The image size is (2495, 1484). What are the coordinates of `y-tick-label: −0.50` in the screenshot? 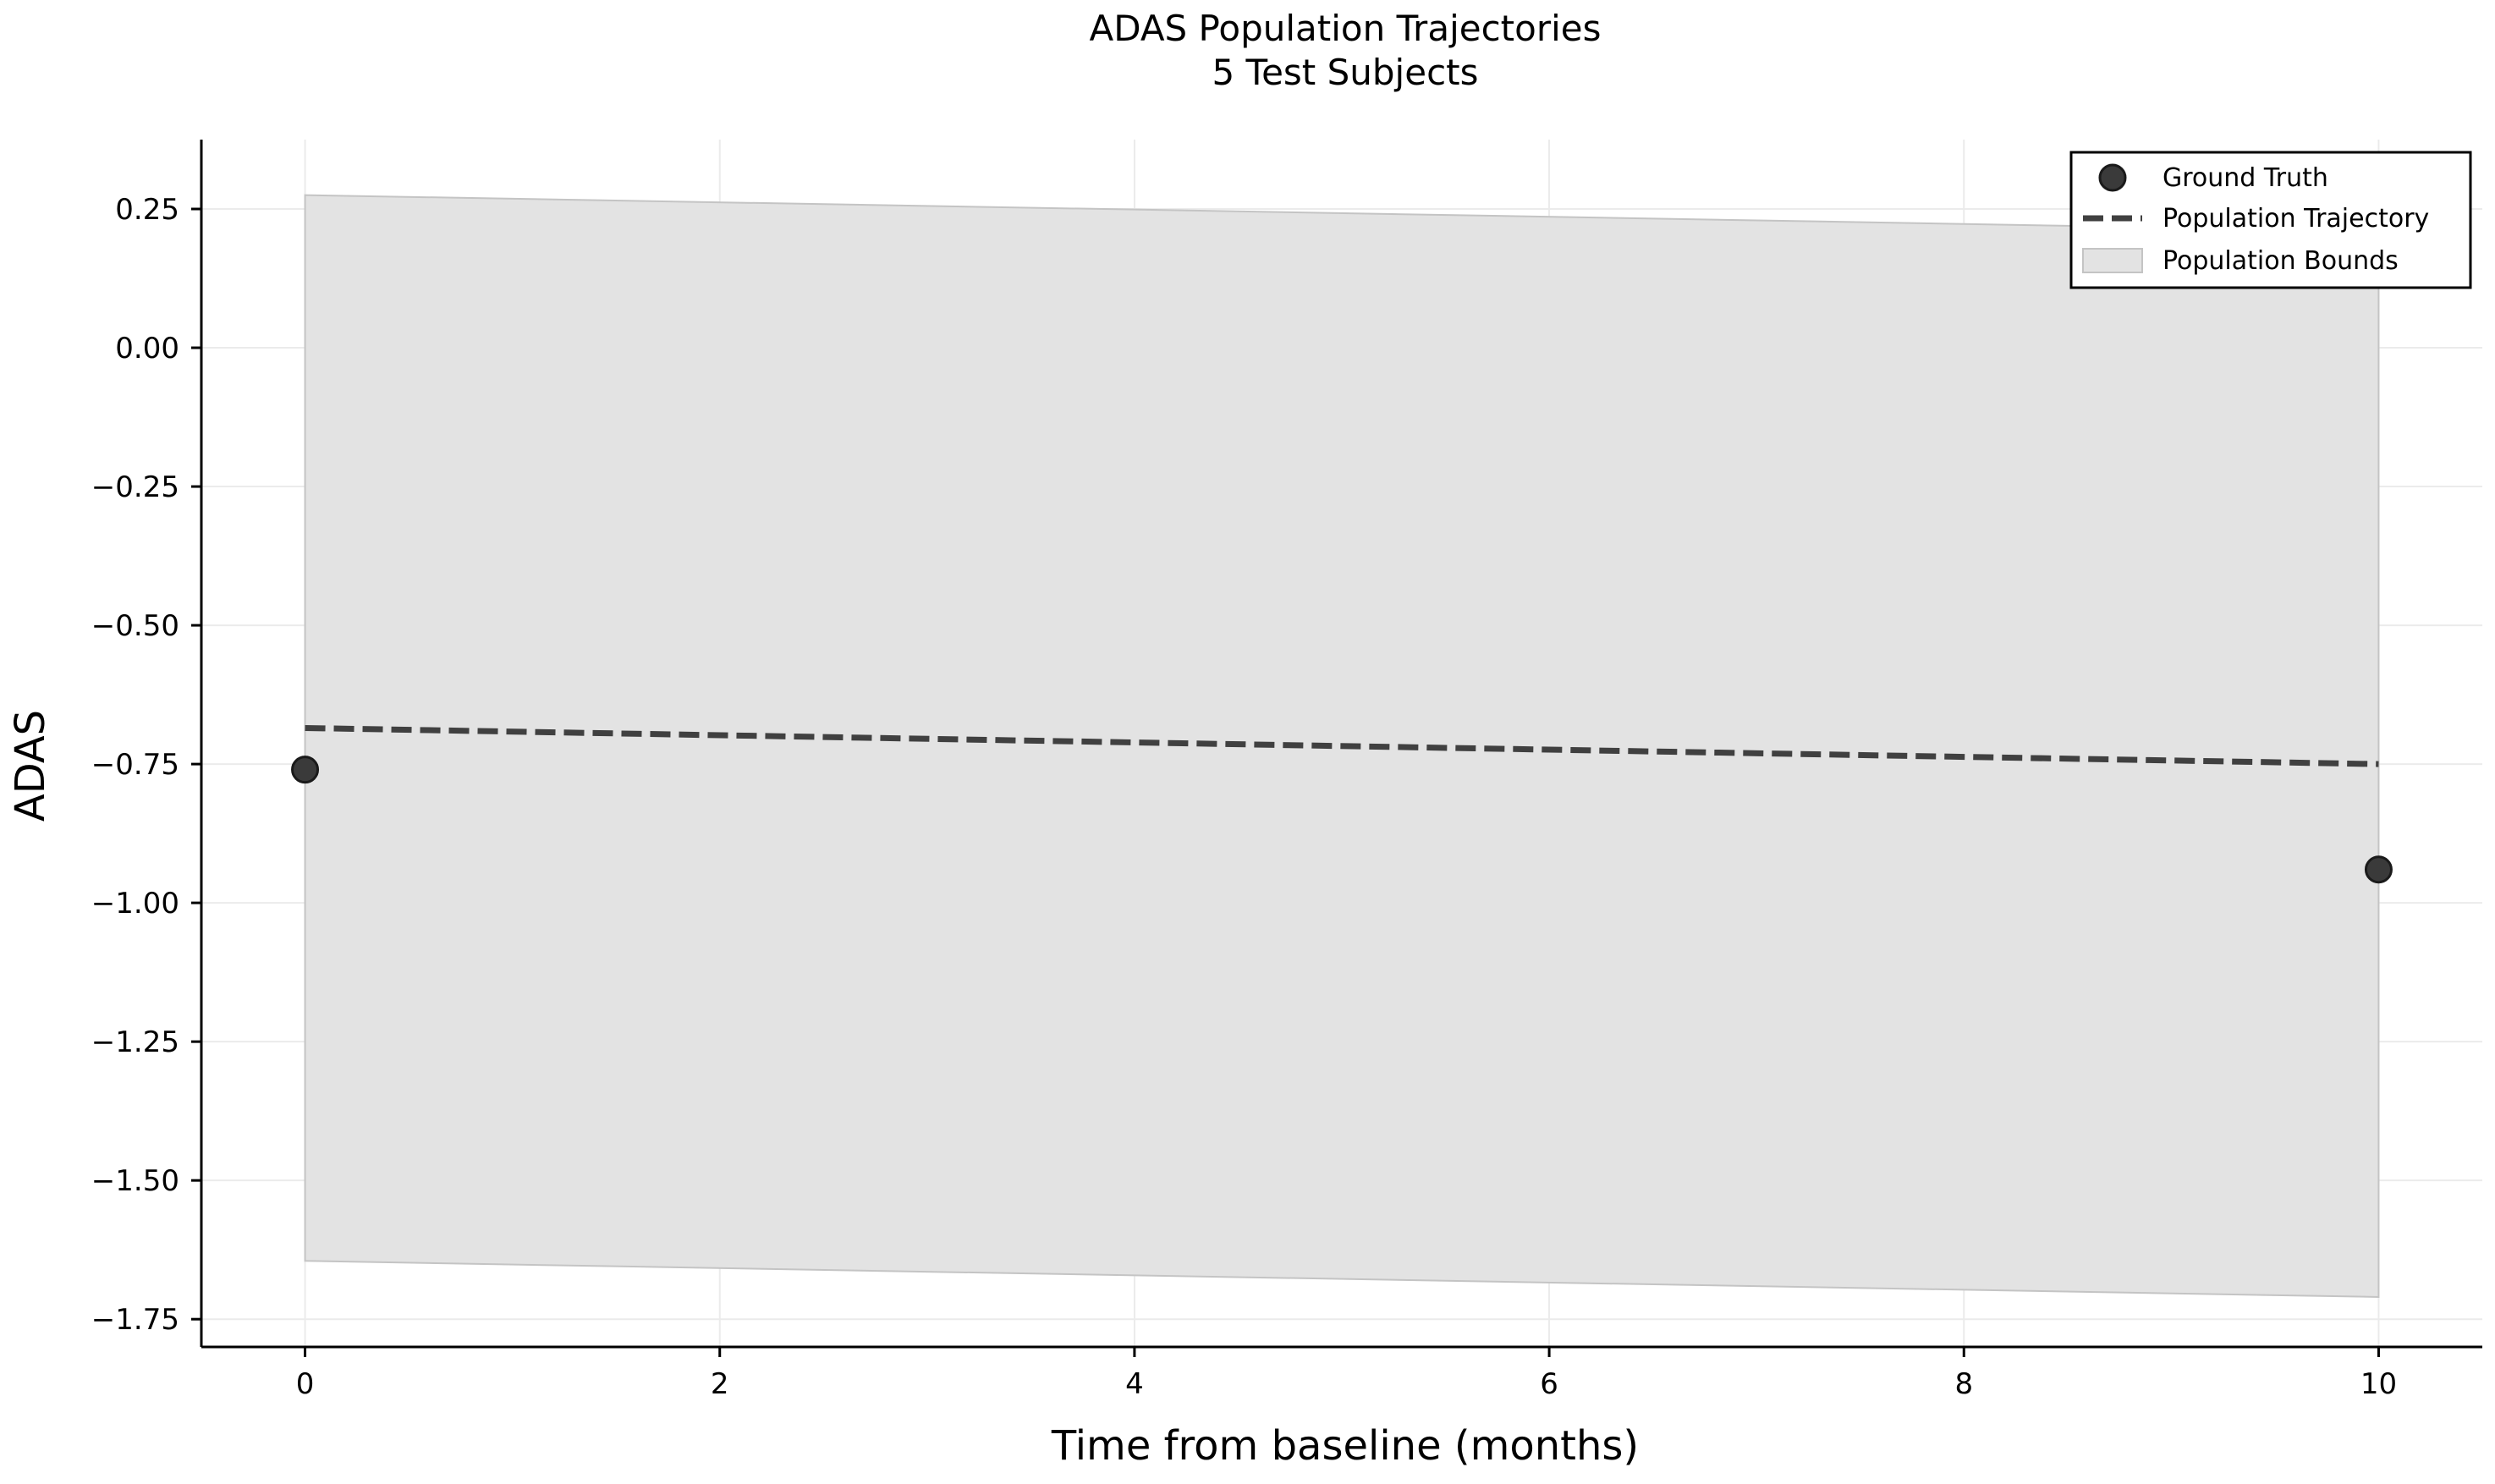 It's located at (135, 626).